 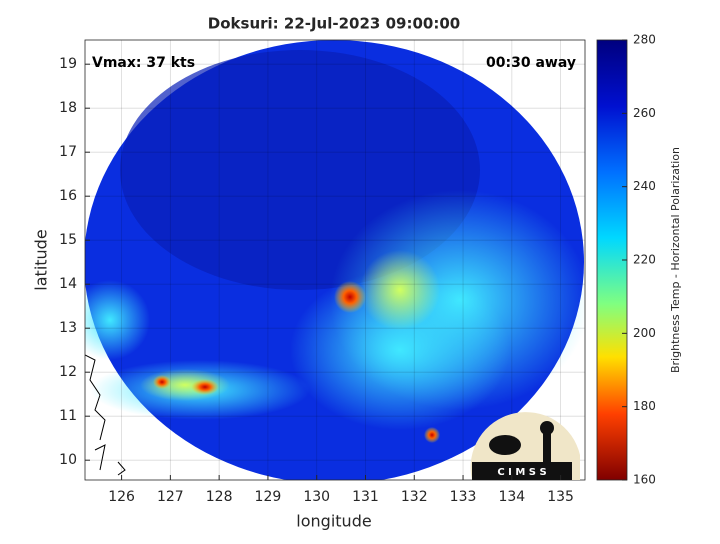 What do you see at coordinates (68, 196) in the screenshot?
I see `y-tick-label: 16` at bounding box center [68, 196].